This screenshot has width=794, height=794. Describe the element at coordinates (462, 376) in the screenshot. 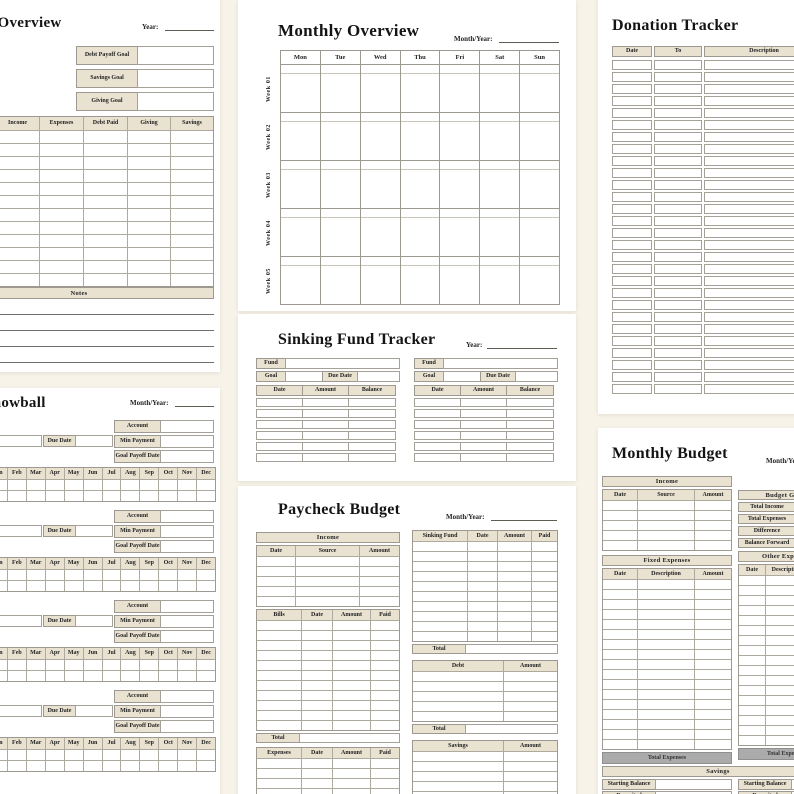

I see `goal-value-box` at that location.